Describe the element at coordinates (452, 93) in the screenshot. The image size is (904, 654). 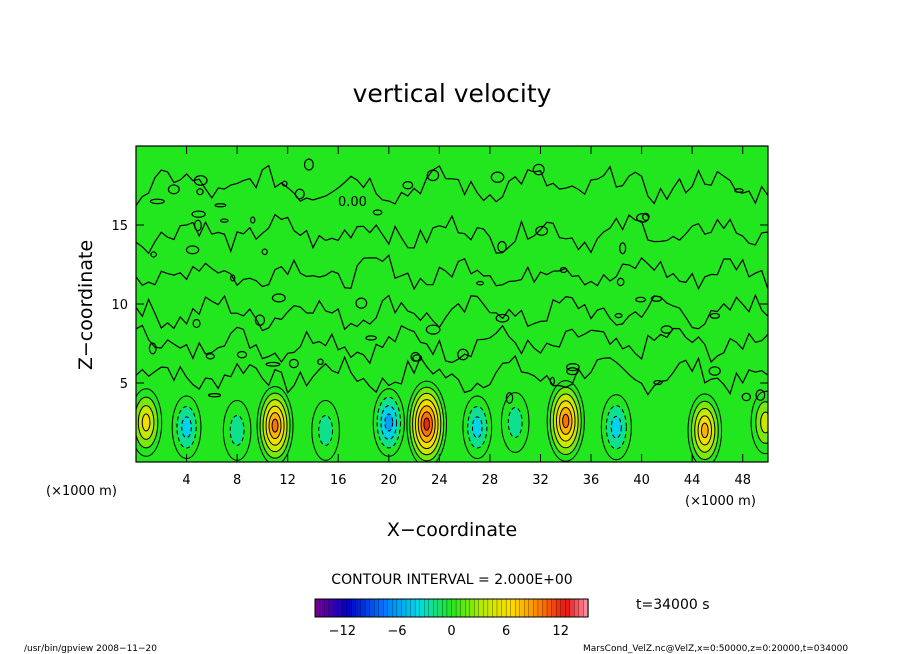
I see `chart-title: vertical velocity` at that location.